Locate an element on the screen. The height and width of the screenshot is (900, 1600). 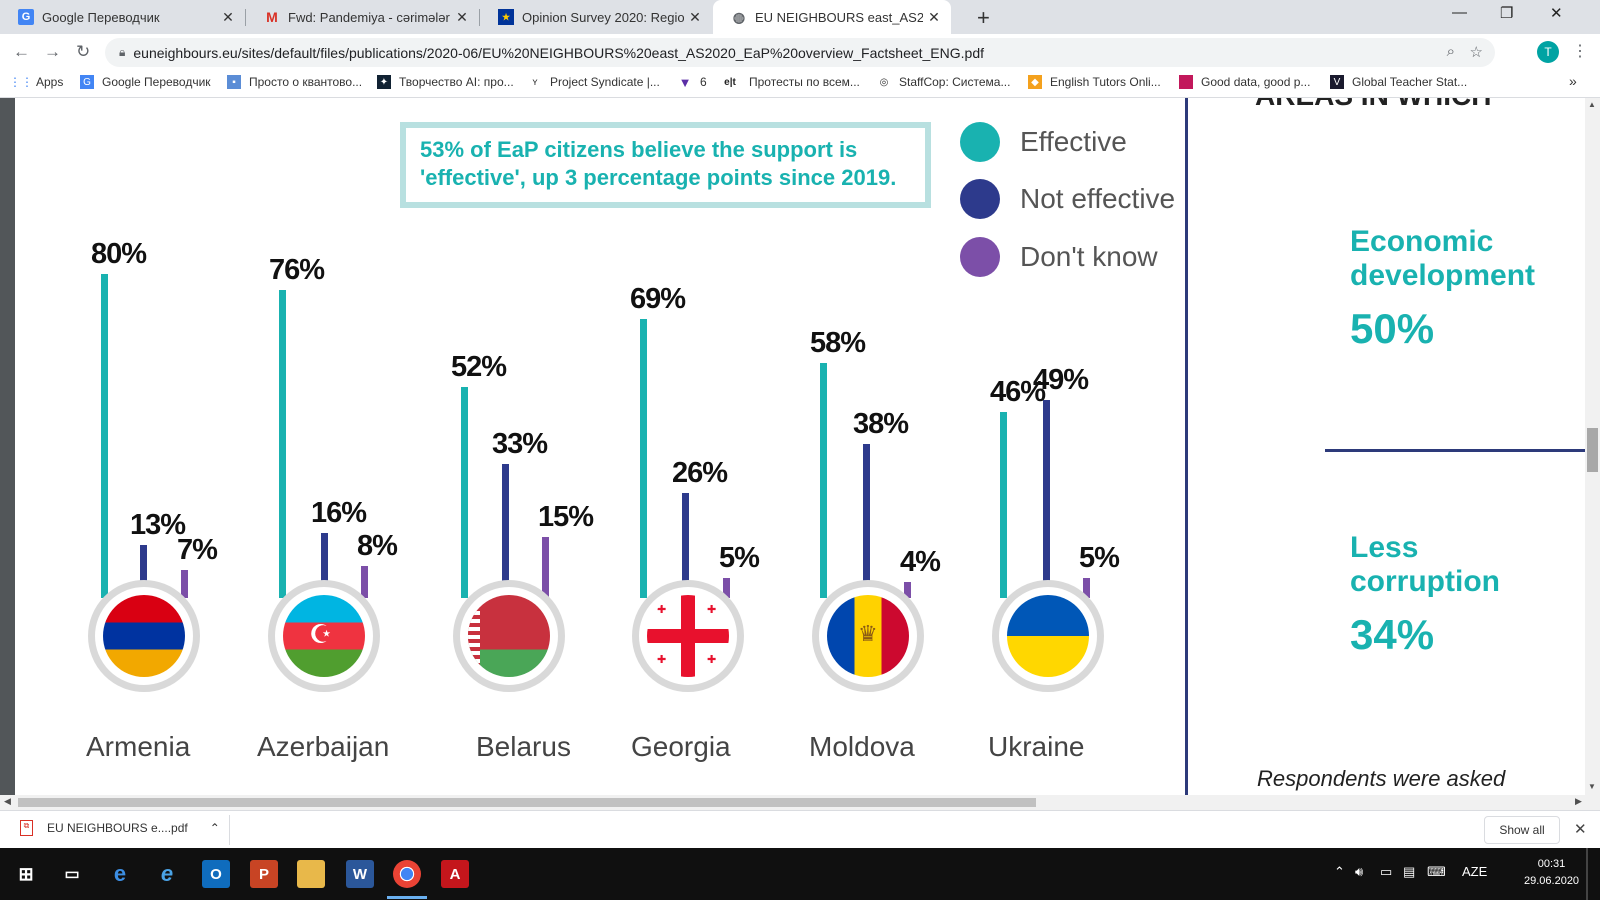
tab-eu-neighbours: ◍ EU NEIGHBOURS east_AS2020_E ✕ is located at coordinates (832, 17).